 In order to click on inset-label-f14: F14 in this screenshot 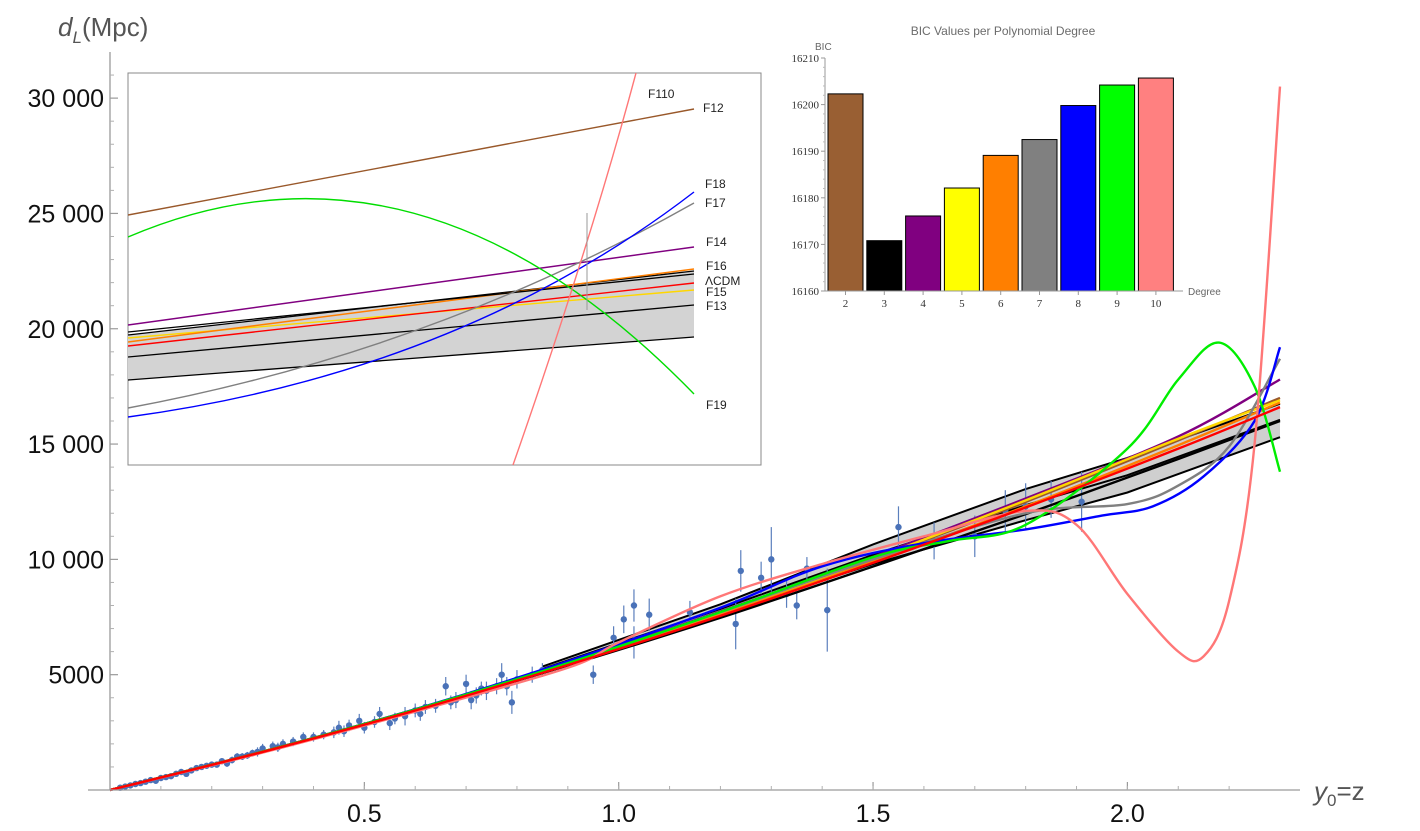, I will do `click(716, 242)`.